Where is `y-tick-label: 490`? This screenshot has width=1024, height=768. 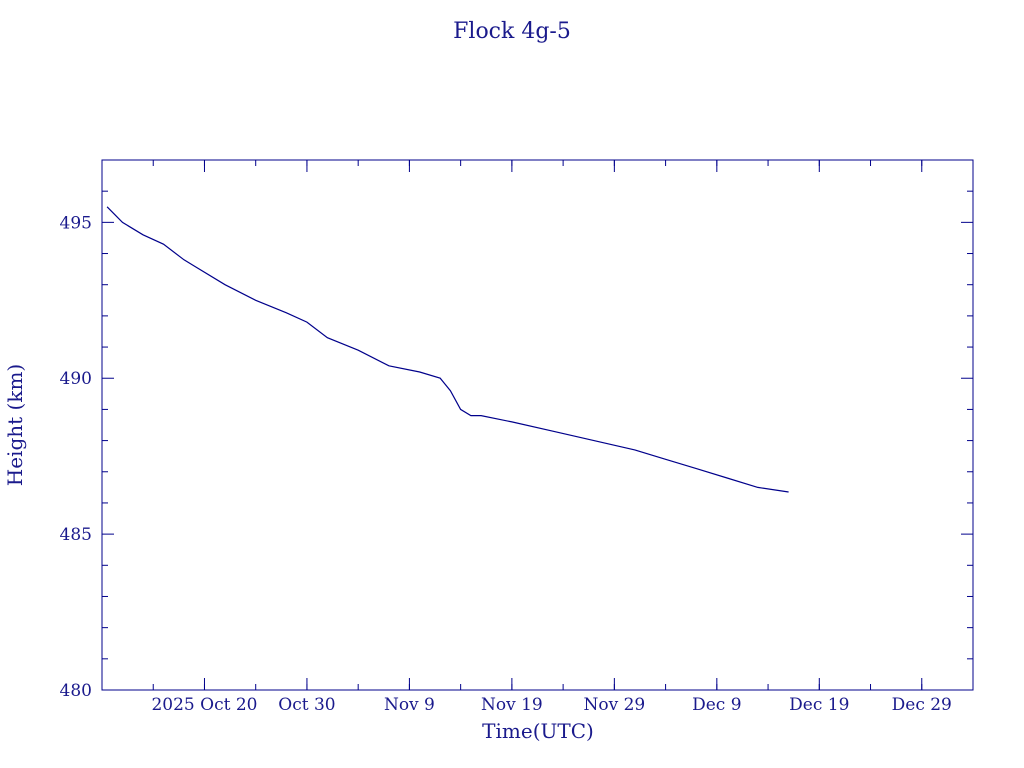 y-tick-label: 490 is located at coordinates (76, 379).